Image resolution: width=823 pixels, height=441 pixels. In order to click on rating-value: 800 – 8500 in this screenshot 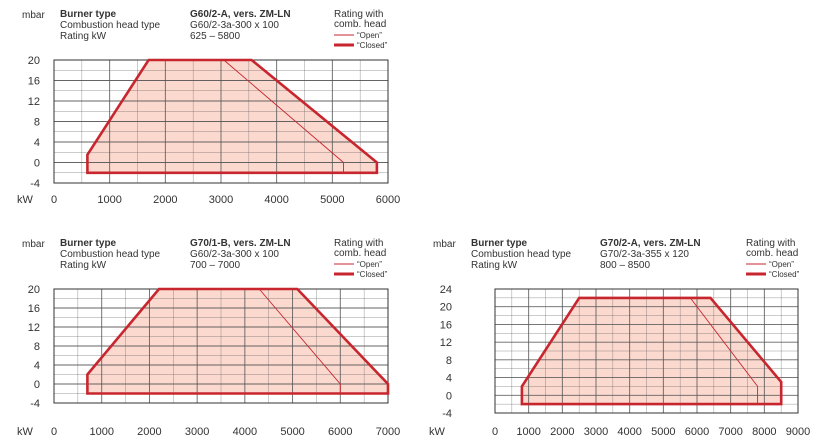, I will do `click(625, 265)`.